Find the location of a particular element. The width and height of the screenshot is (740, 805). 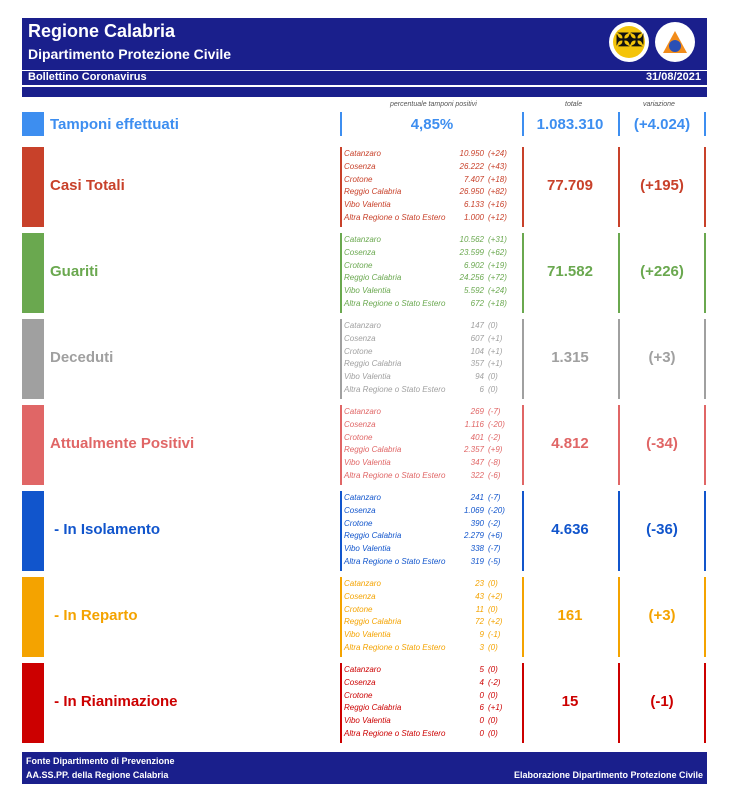

province-row: Crotone 390 (-2) is located at coordinates (429, 525).